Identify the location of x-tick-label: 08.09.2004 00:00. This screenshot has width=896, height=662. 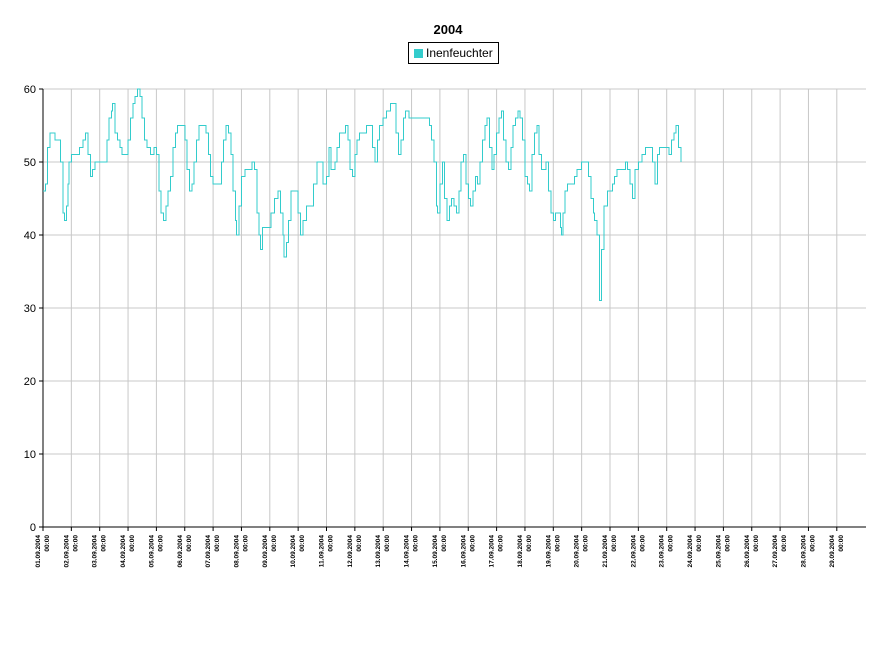
(241, 551).